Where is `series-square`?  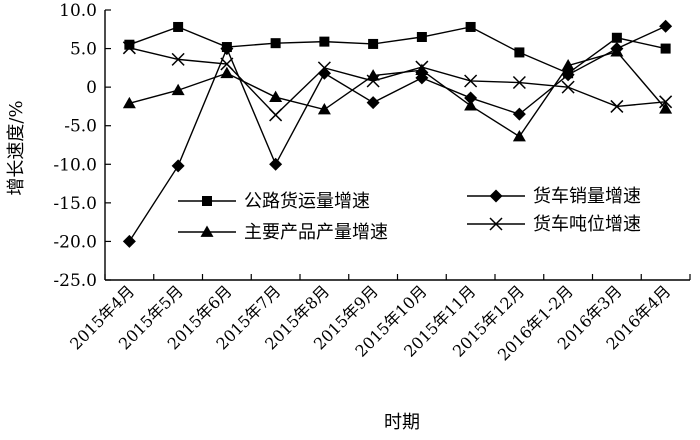 series-square is located at coordinates (397, 50).